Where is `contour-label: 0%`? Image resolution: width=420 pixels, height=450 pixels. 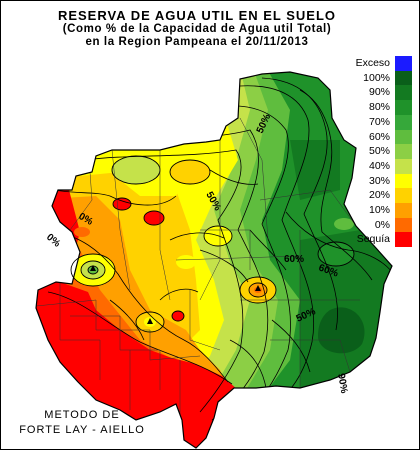 contour-label: 0% is located at coordinates (53, 241).